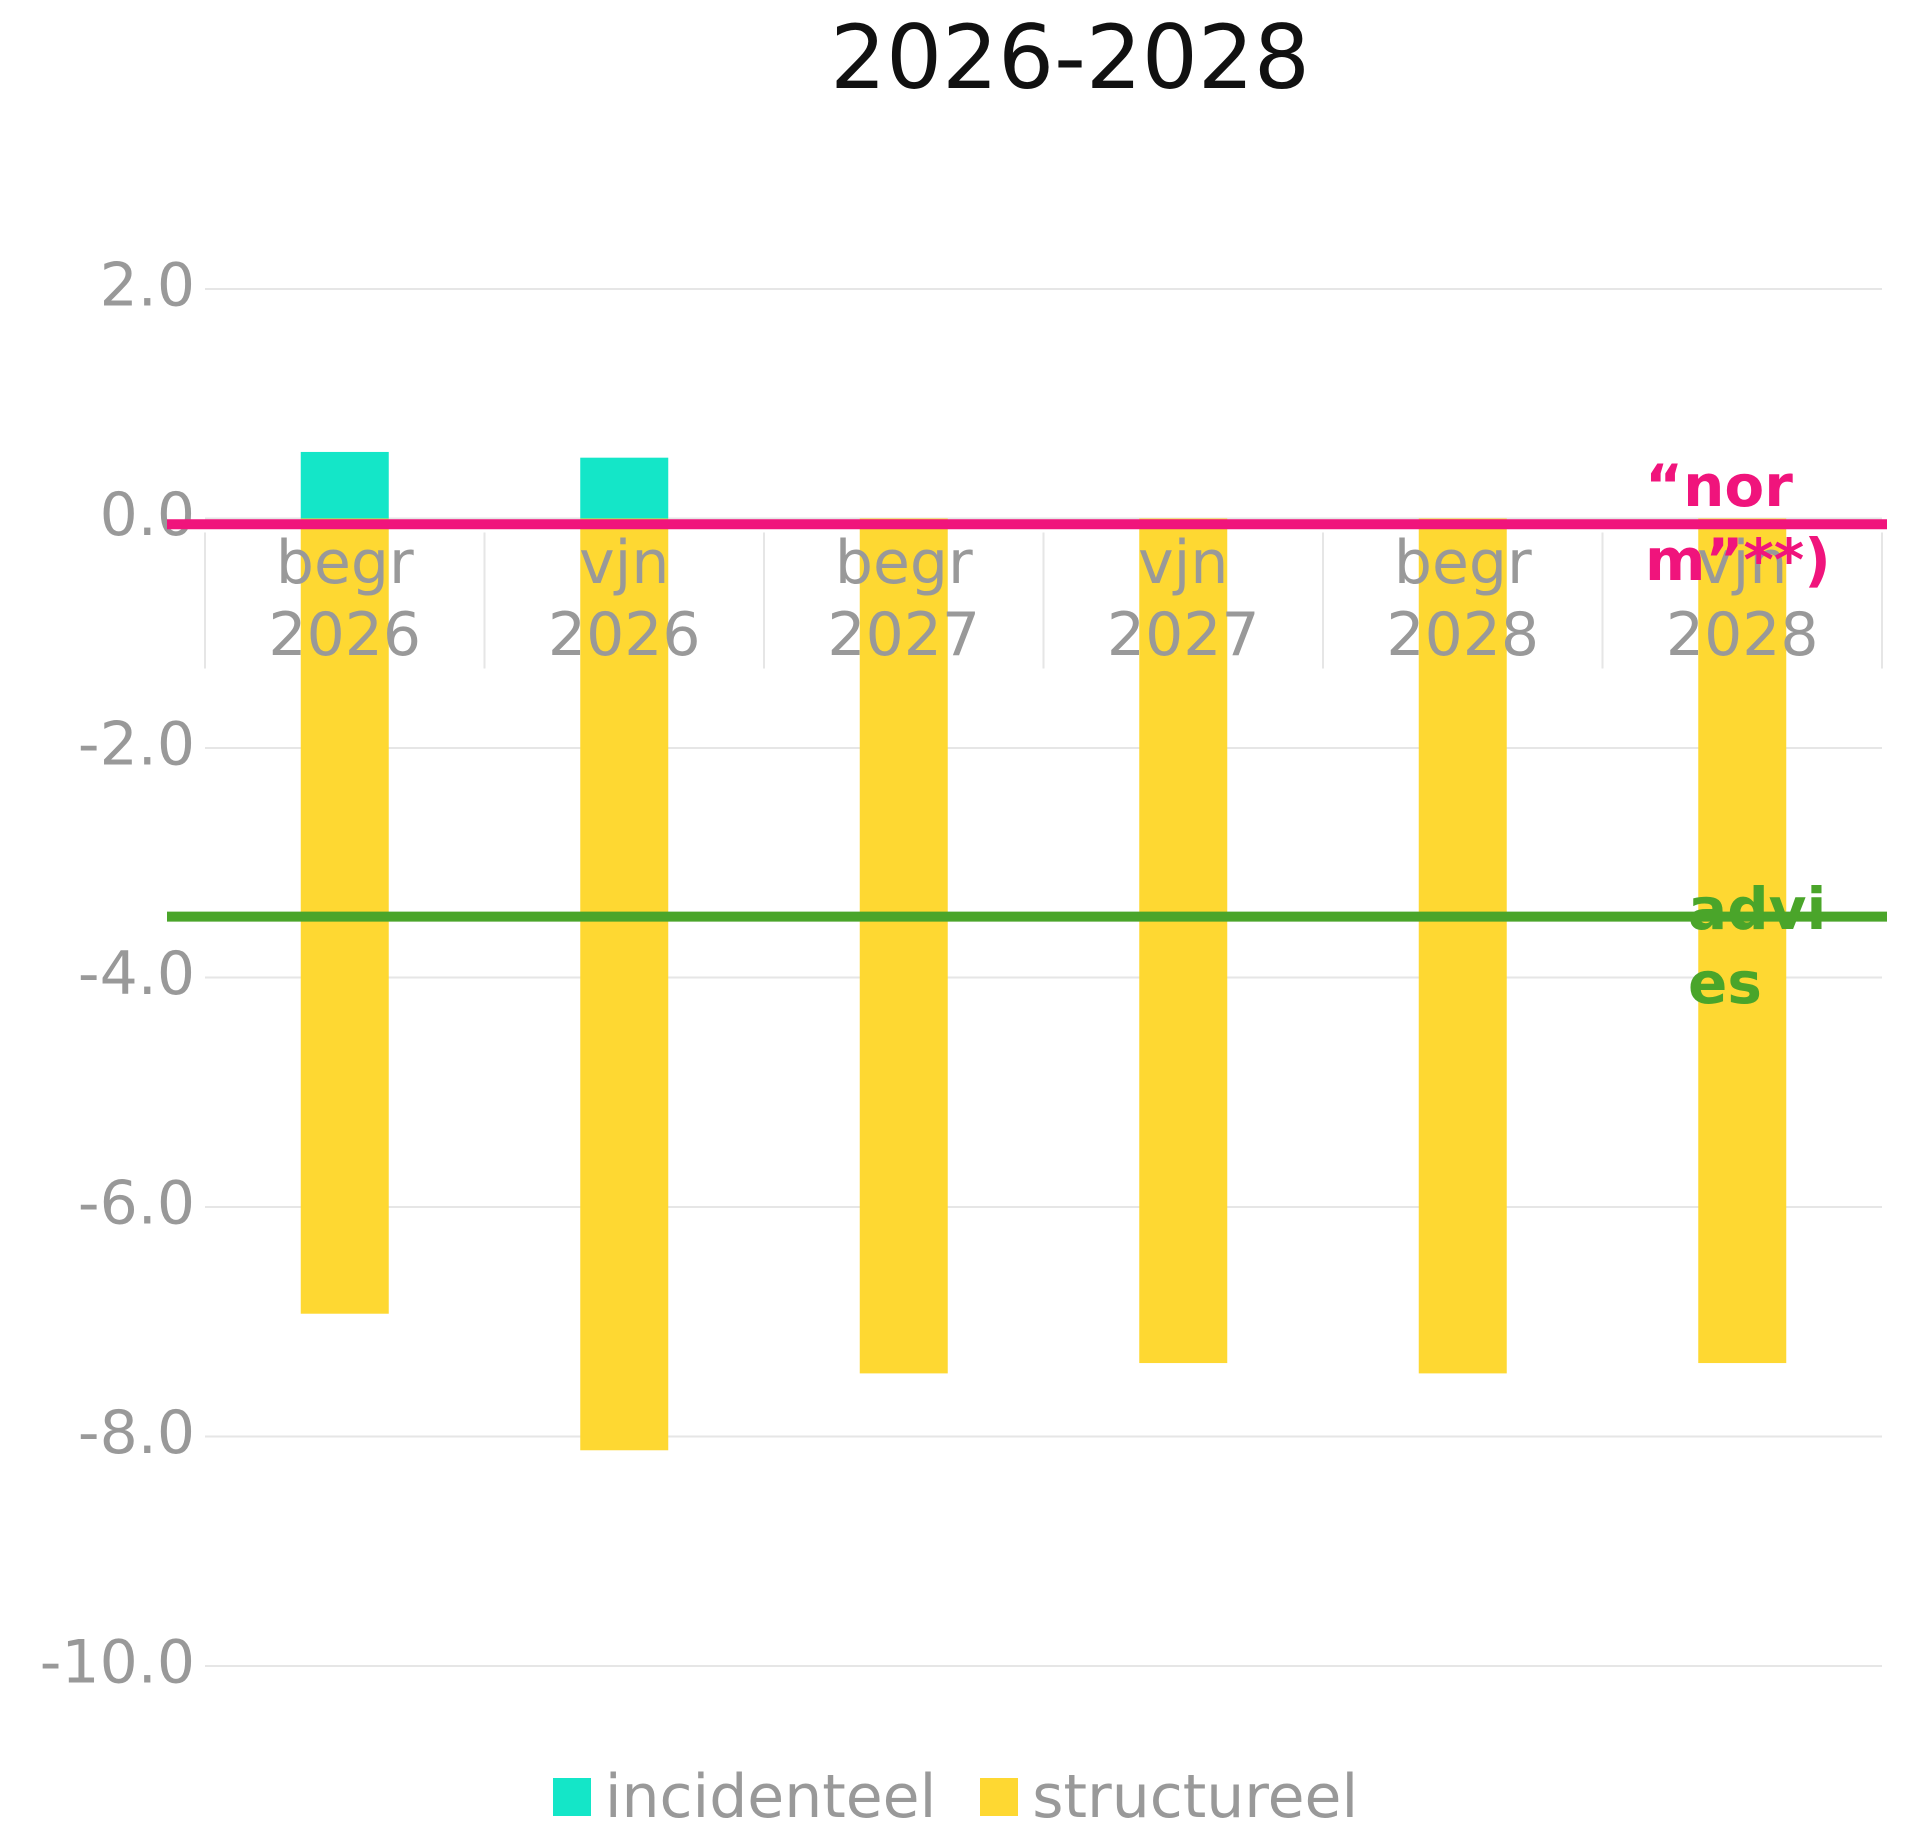  What do you see at coordinates (904, 598) in the screenshot?
I see `x-tick-label: begr 2027` at bounding box center [904, 598].